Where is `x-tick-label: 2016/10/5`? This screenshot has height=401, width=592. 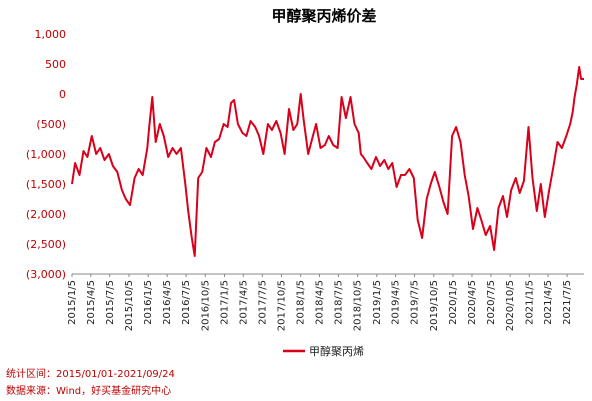 x-tick-label: 2016/10/5 is located at coordinates (205, 305).